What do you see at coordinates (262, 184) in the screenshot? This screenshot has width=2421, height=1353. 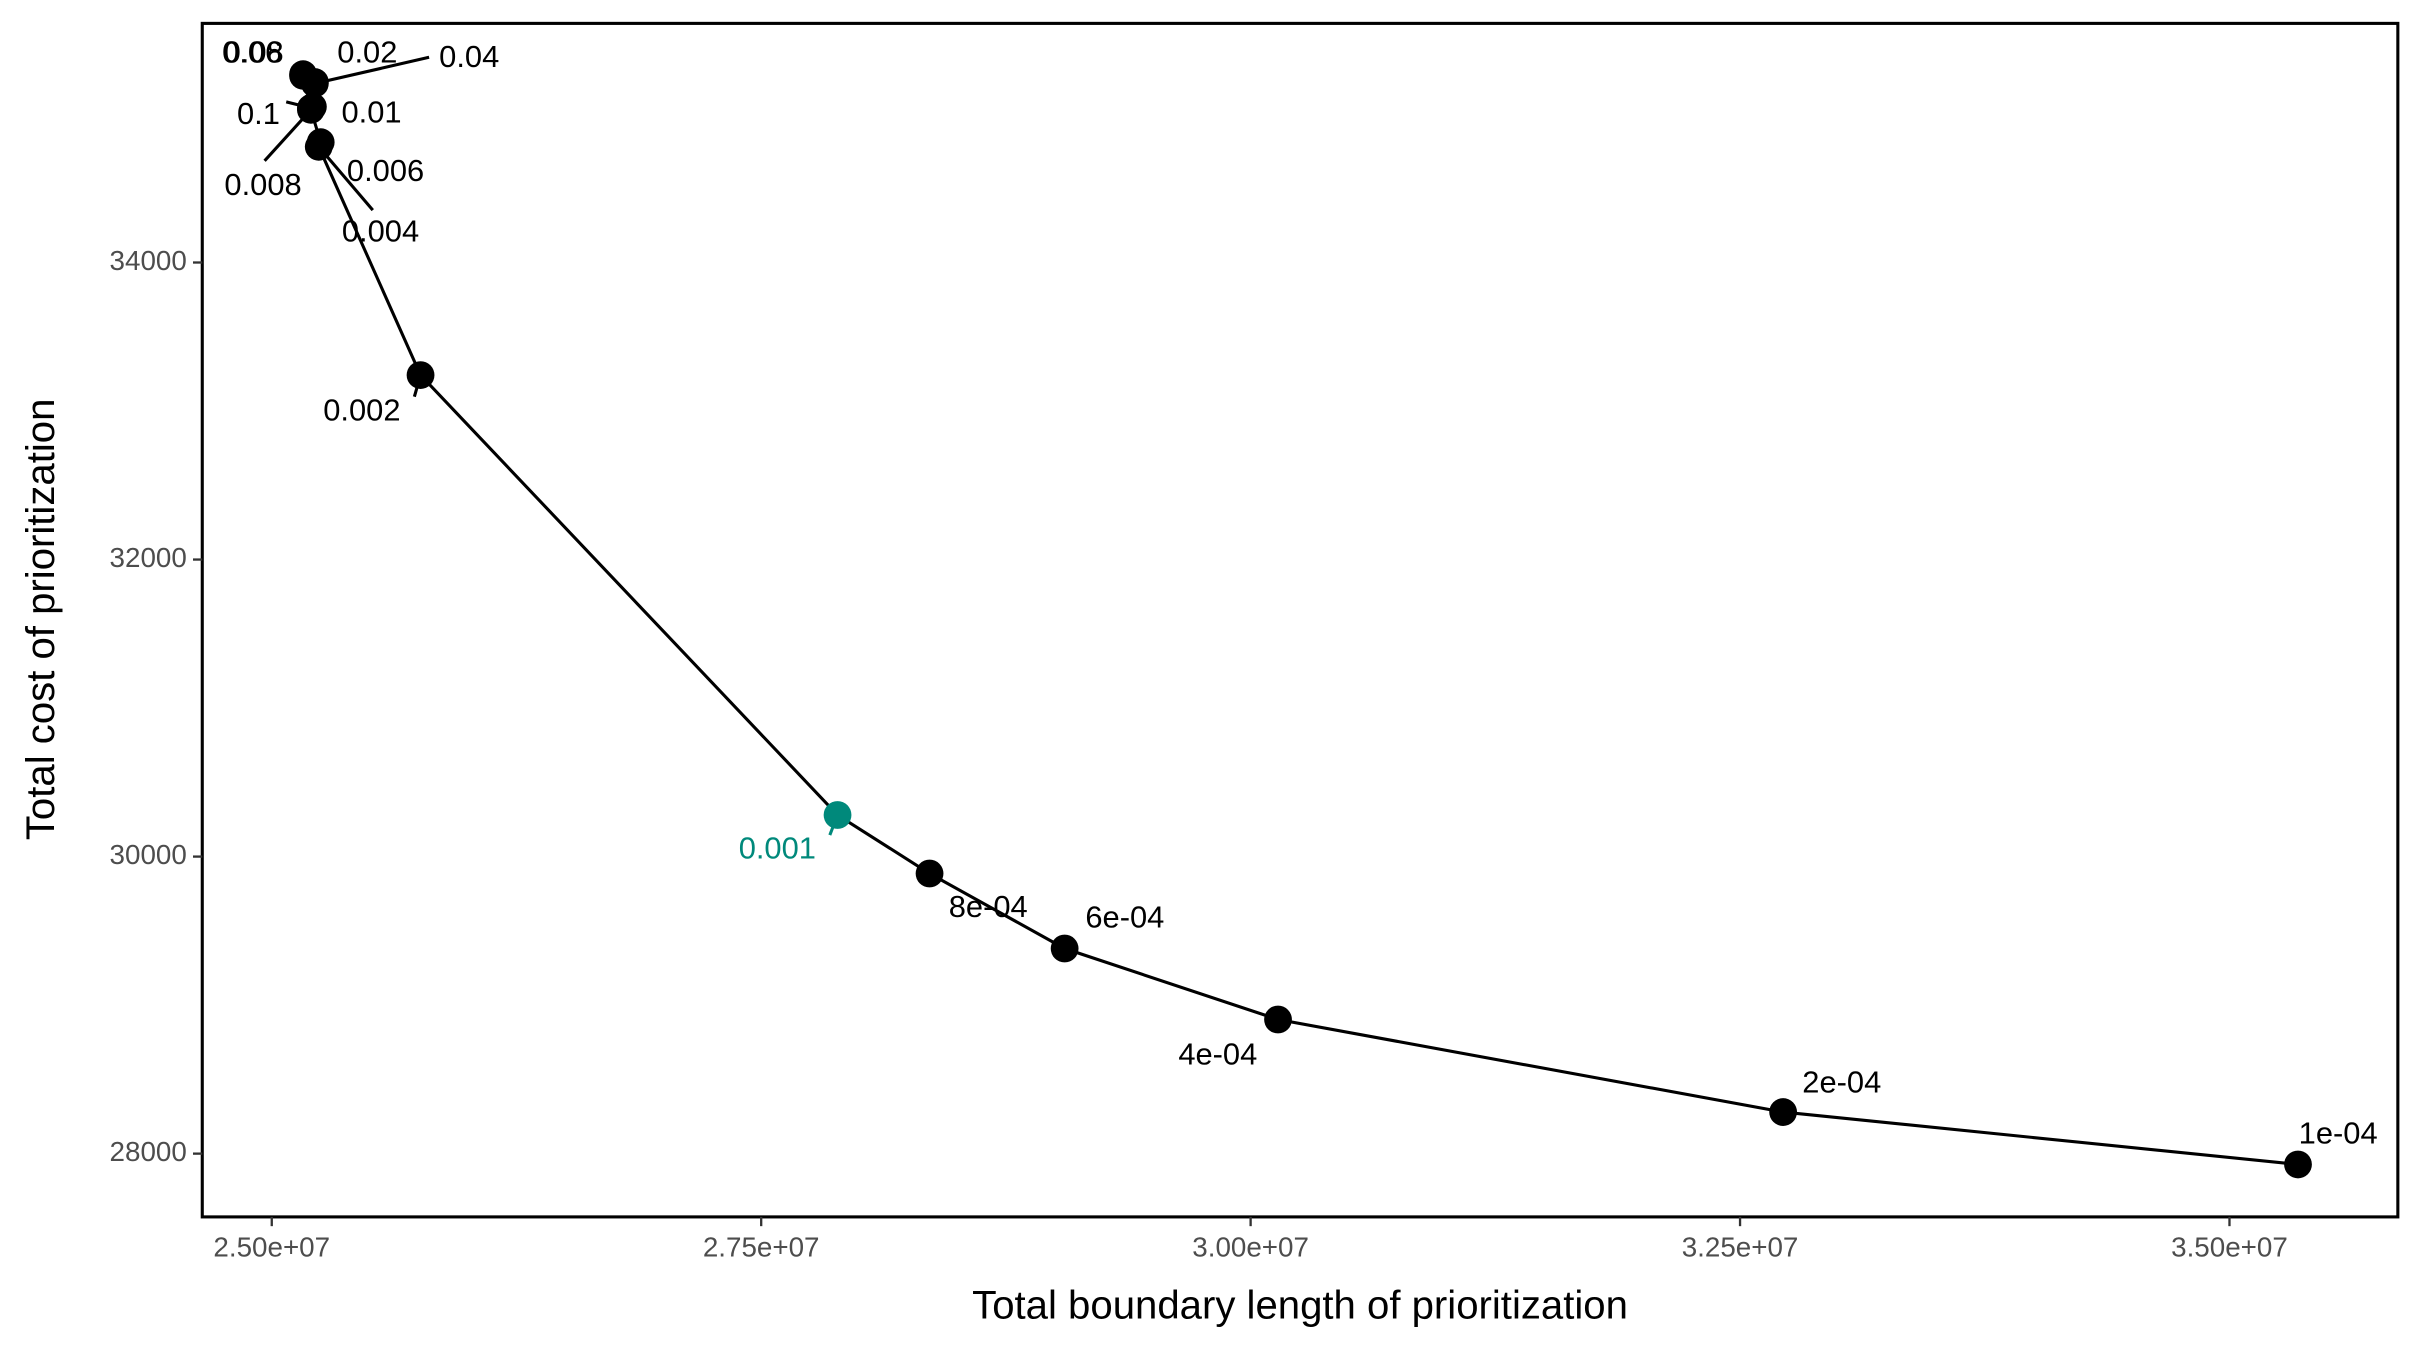 I see `point-label: 0.008` at bounding box center [262, 184].